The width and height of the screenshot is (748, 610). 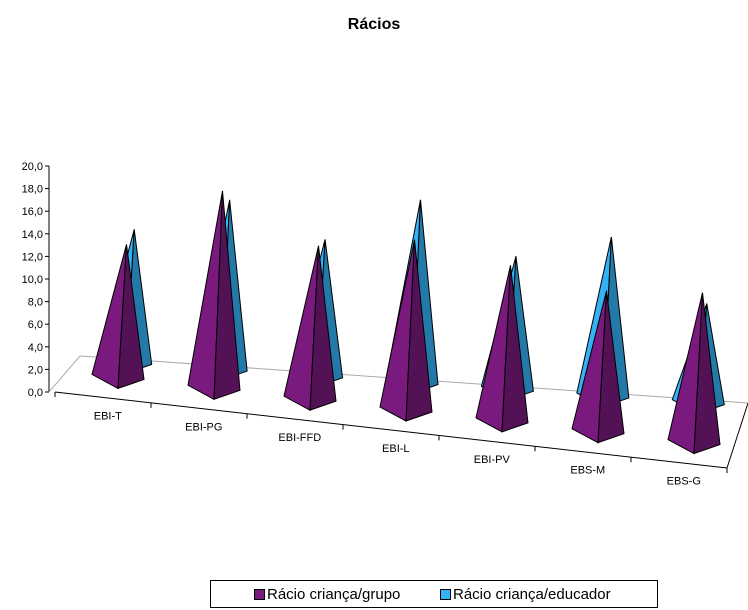 I want to click on x-tick-label: EBS-M, so click(x=587, y=471).